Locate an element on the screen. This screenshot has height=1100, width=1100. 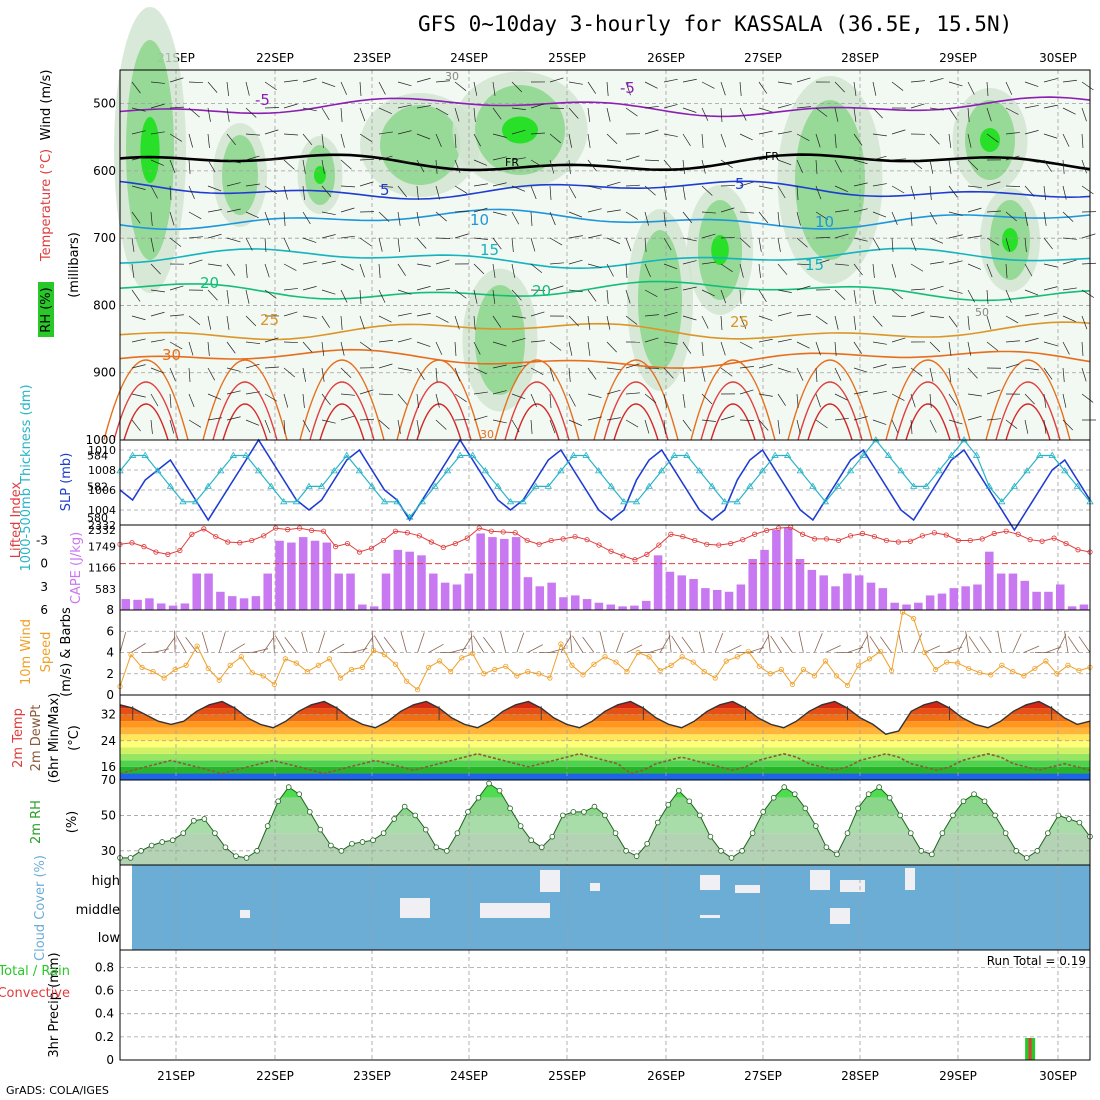
tick-label-pressure: 800 is located at coordinates (104, 305).